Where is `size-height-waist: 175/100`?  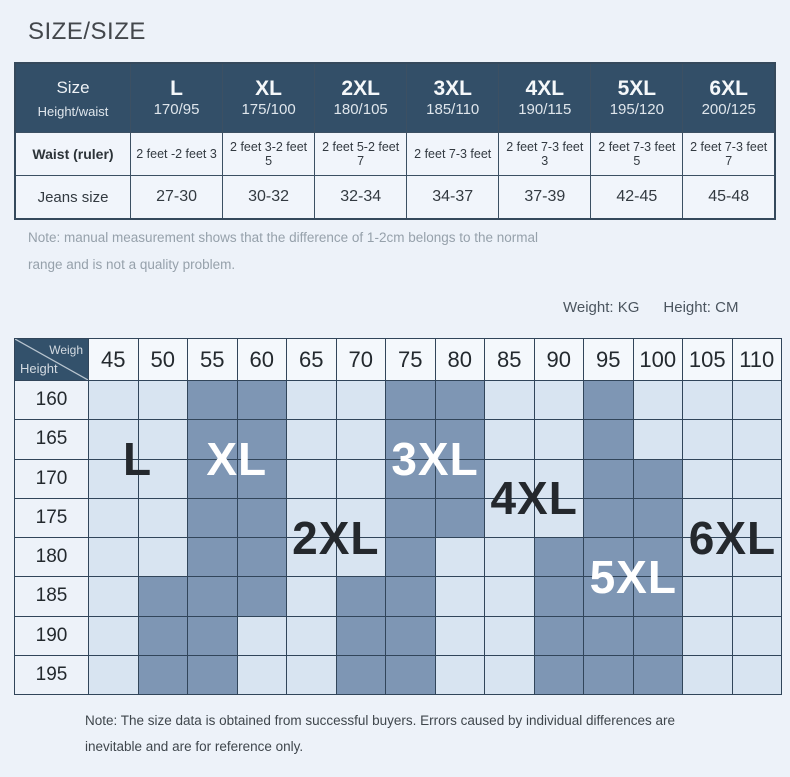
size-height-waist: 175/100 is located at coordinates (268, 110).